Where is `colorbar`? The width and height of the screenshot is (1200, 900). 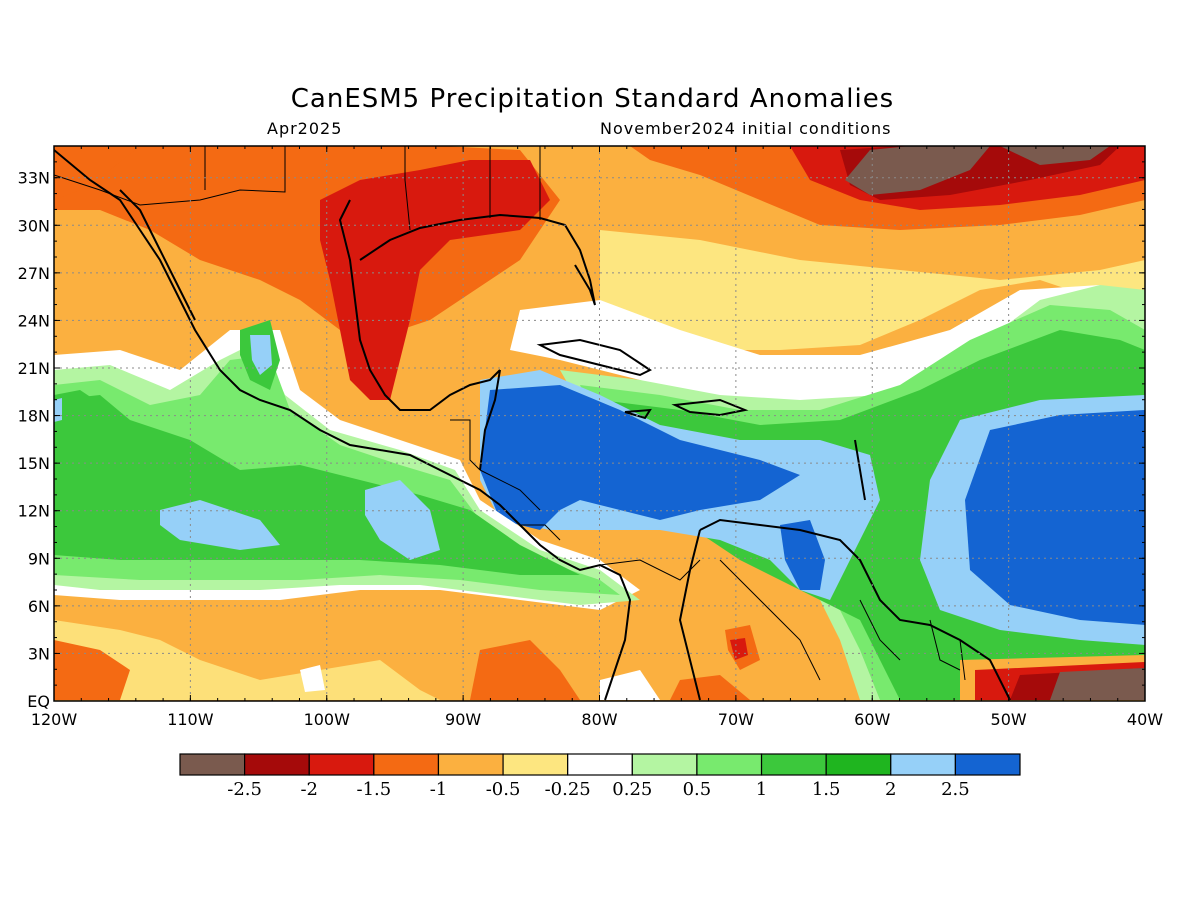
colorbar is located at coordinates (600, 764).